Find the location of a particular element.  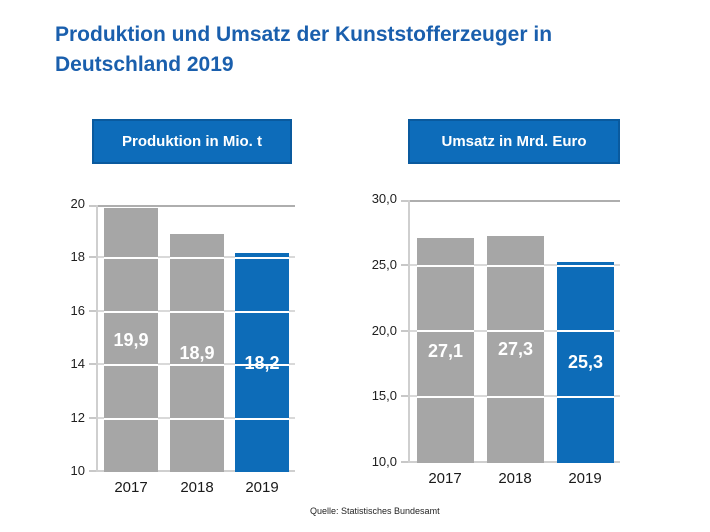

bar-2017: 27,1 is located at coordinates (445, 350).